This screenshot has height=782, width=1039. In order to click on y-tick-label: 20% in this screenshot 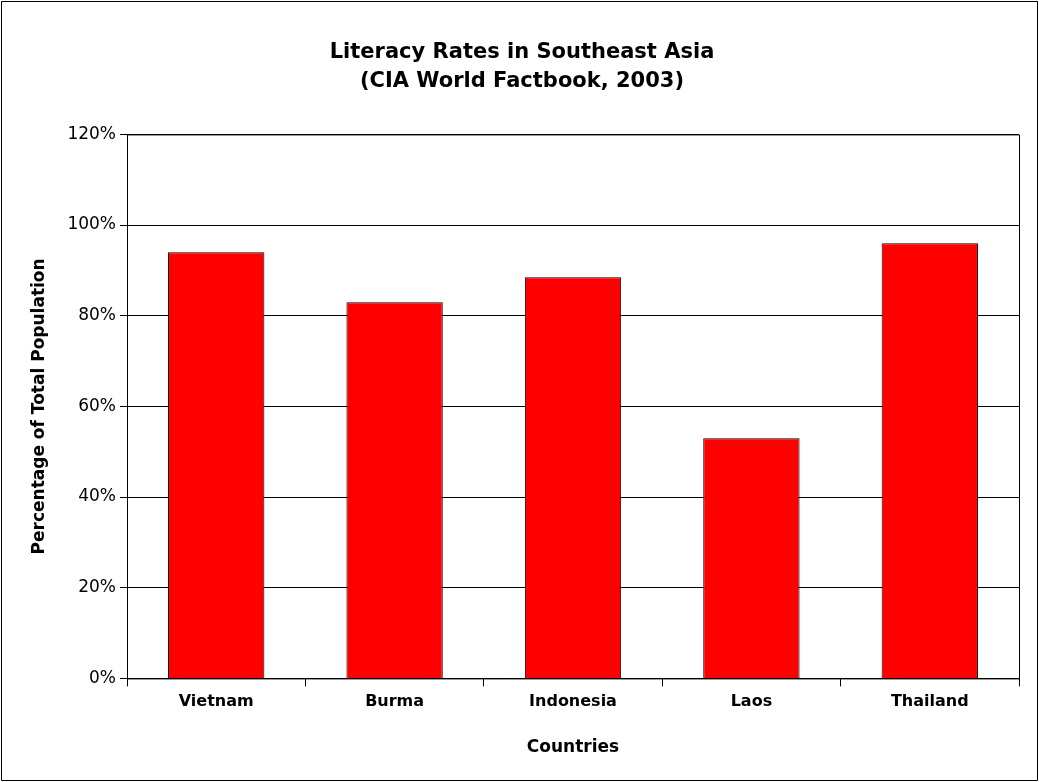, I will do `click(97, 586)`.